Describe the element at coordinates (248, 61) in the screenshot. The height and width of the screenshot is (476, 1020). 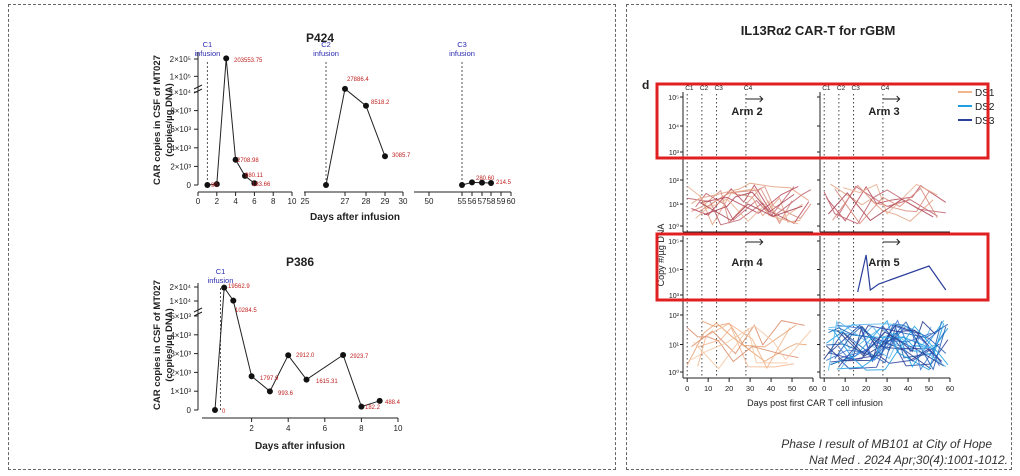
I see `p424-value-label: 203553.75` at that location.